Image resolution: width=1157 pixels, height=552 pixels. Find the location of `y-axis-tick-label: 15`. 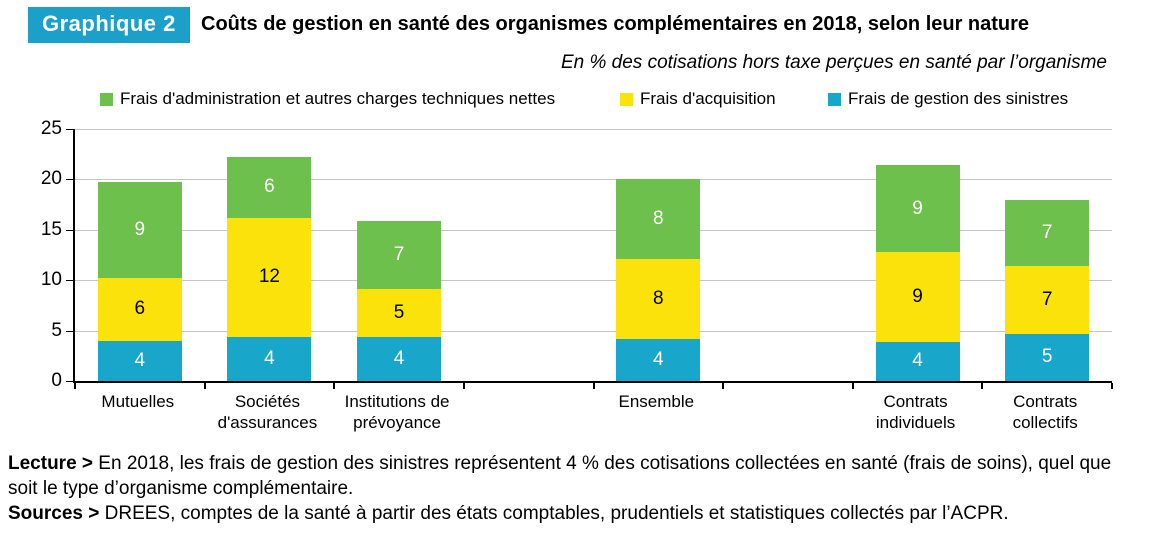

y-axis-tick-label: 15 is located at coordinates (51, 229).